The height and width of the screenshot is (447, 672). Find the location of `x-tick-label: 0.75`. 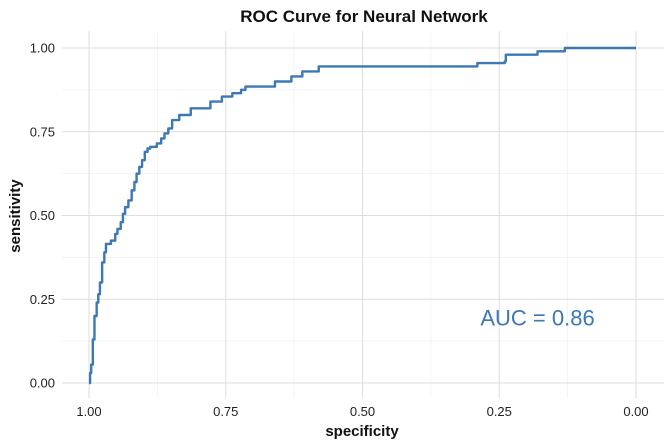

x-tick-label: 0.75 is located at coordinates (225, 411).